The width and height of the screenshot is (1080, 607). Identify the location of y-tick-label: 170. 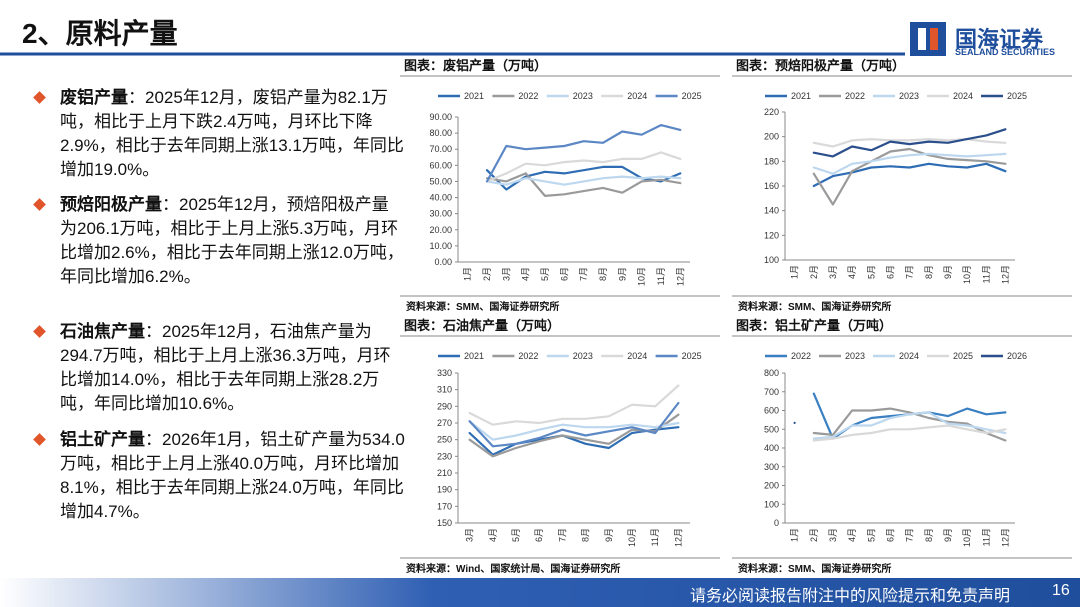
(444, 506).